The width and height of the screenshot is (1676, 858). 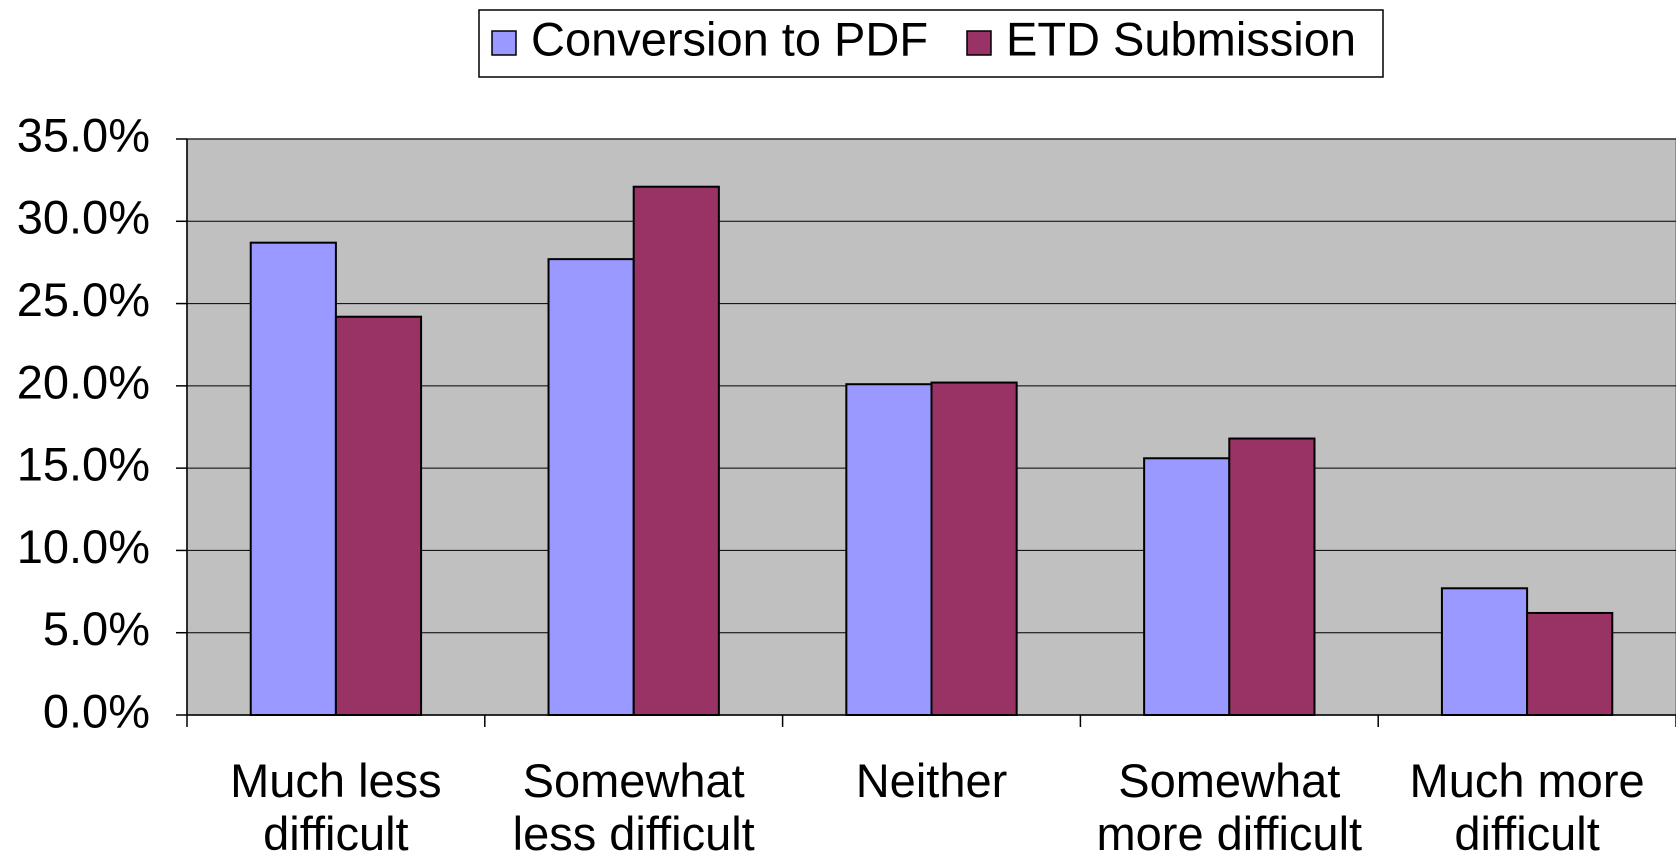 I want to click on x-tick-label: Much more difficult, so click(x=1527, y=806).